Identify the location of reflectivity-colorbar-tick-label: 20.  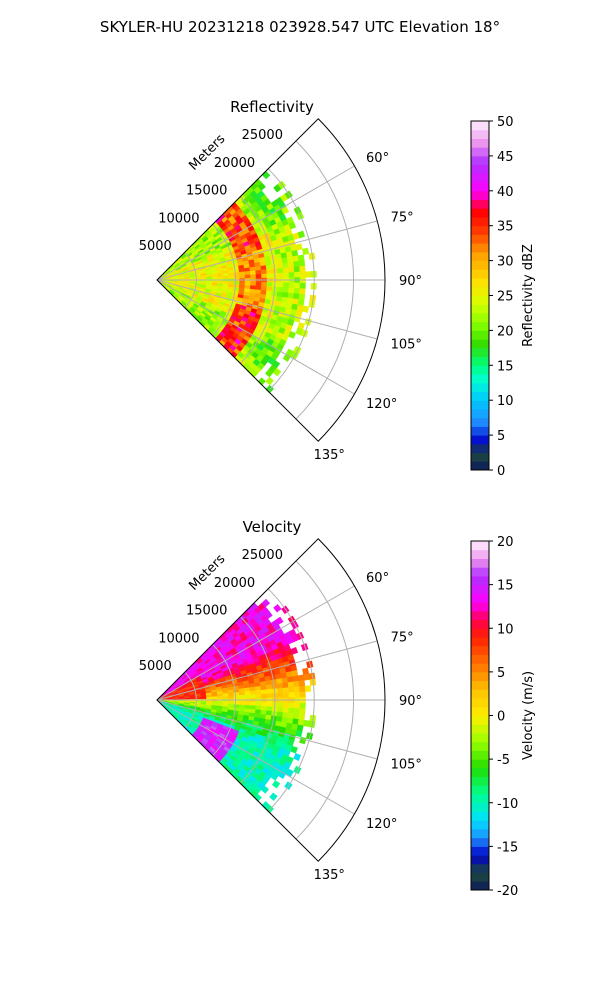
(505, 331).